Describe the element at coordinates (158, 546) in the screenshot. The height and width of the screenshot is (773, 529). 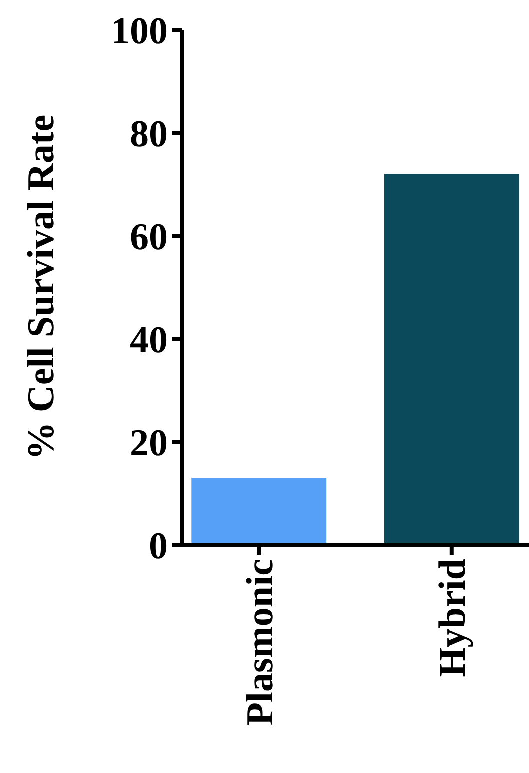
I see `y-tick-label: 0` at that location.